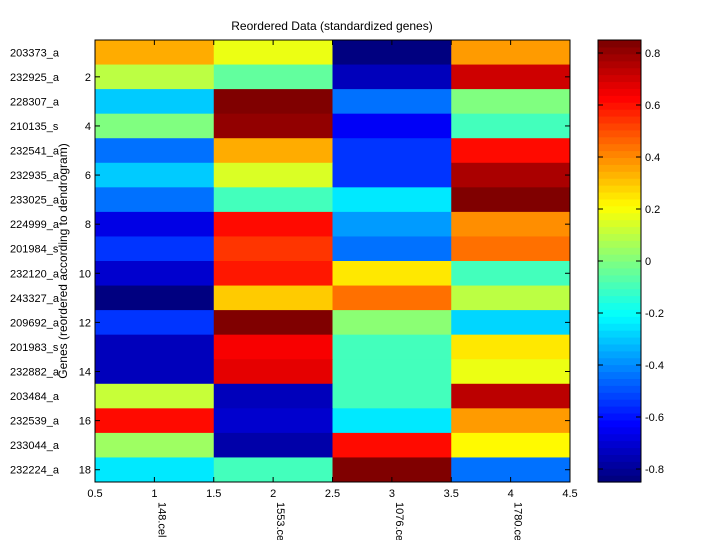  I want to click on y-tick-label: 4, so click(88, 127).